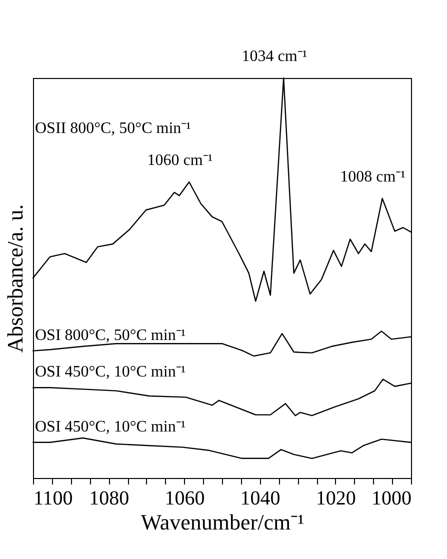  What do you see at coordinates (184, 499) in the screenshot?
I see `x-tick-label: 1060` at bounding box center [184, 499].